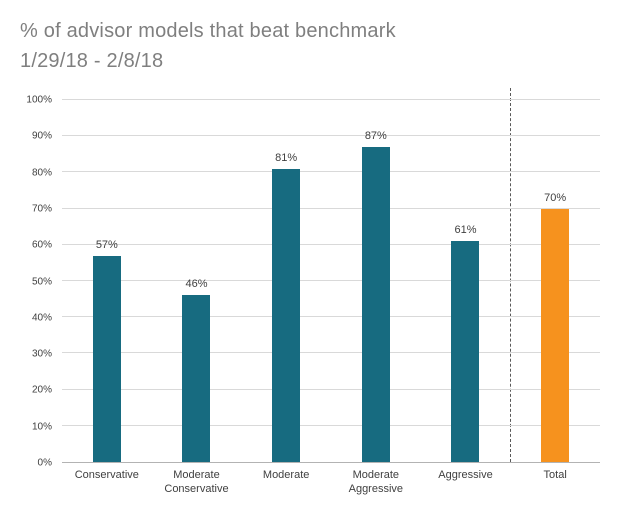 The width and height of the screenshot is (620, 516). I want to click on bar-slot: 87%, so click(376, 281).